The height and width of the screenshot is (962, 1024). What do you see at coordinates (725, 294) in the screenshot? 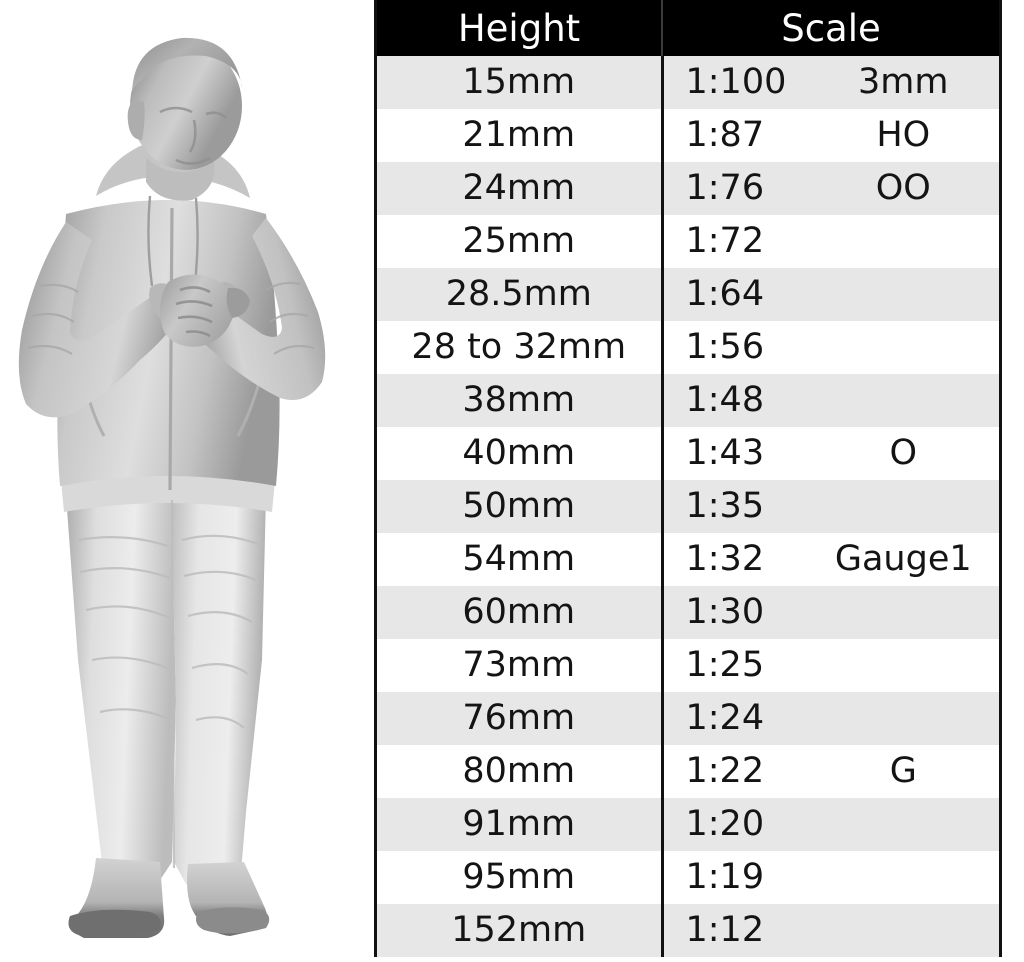
I see `scale-ratio: 1:64` at bounding box center [725, 294].